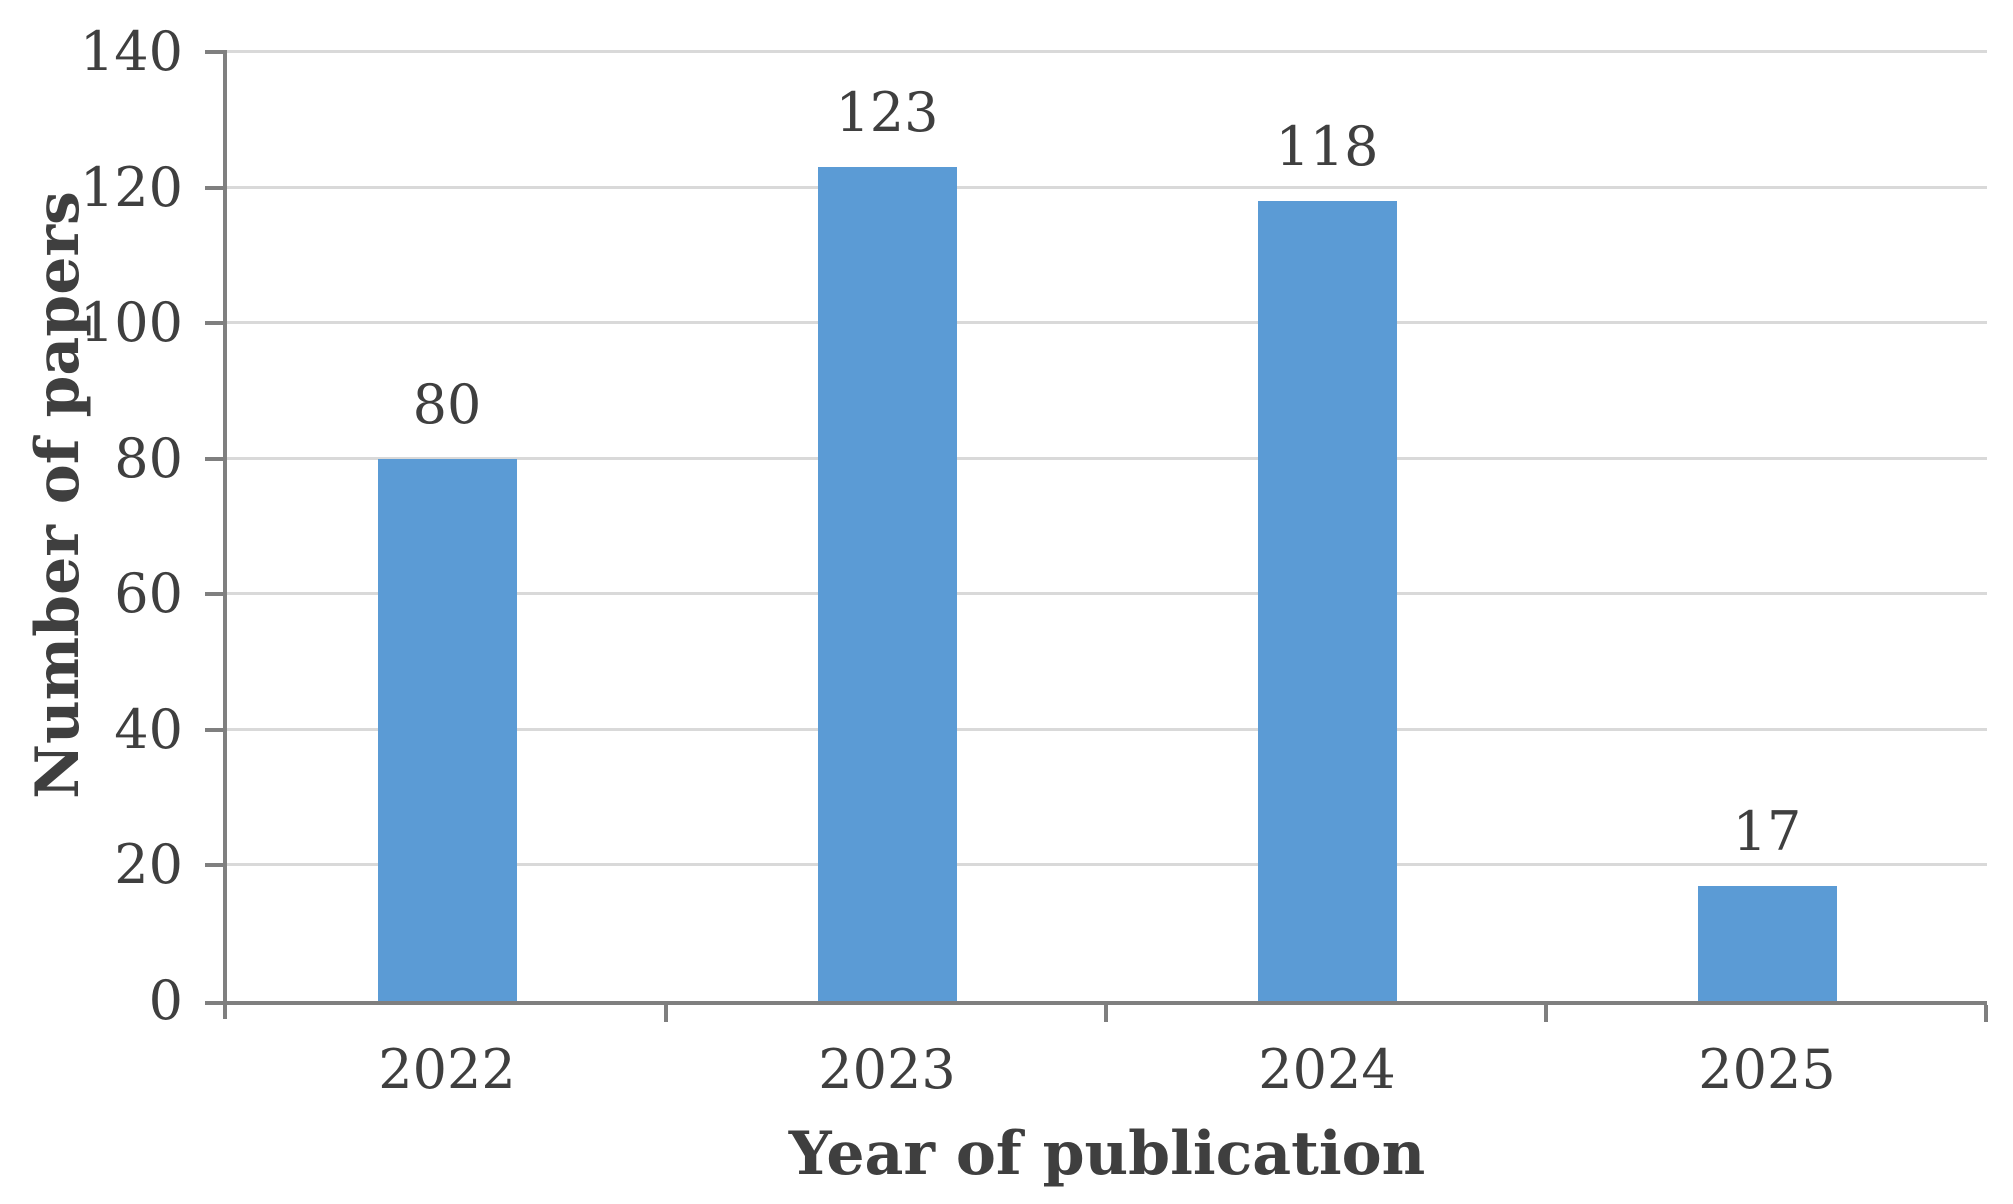  I want to click on bar-value-label: 80, so click(447, 404).